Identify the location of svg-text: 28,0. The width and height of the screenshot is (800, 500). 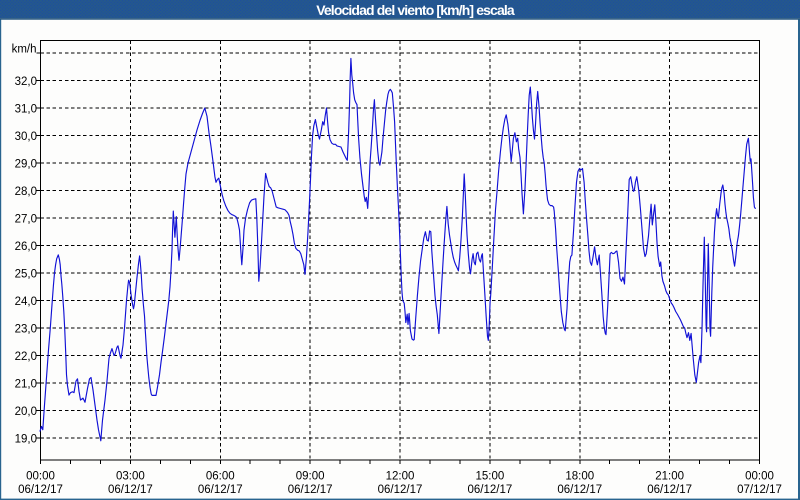
(26, 192).